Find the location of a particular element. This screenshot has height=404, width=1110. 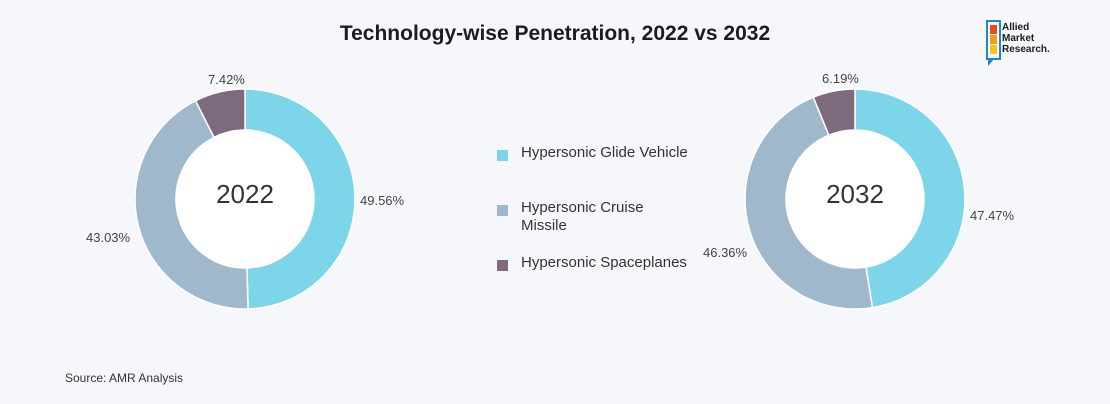

legend-label: Hypersonic Cruise Missile is located at coordinates (582, 216).